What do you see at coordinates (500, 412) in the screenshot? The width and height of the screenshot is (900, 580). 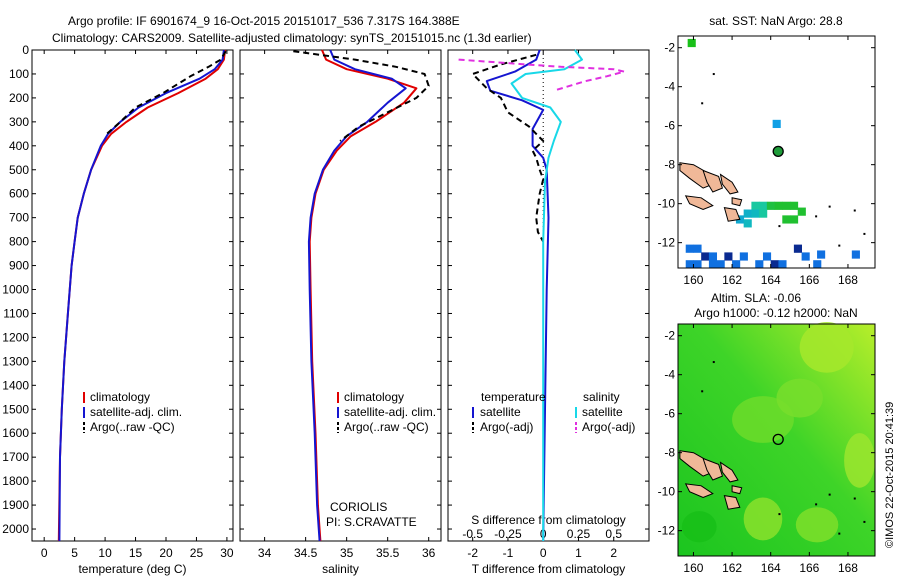 I see `legend-label: satellite` at bounding box center [500, 412].